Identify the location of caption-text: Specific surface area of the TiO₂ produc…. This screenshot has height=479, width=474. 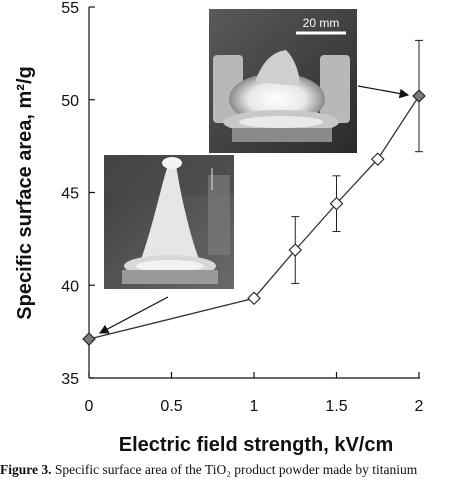
(234, 469).